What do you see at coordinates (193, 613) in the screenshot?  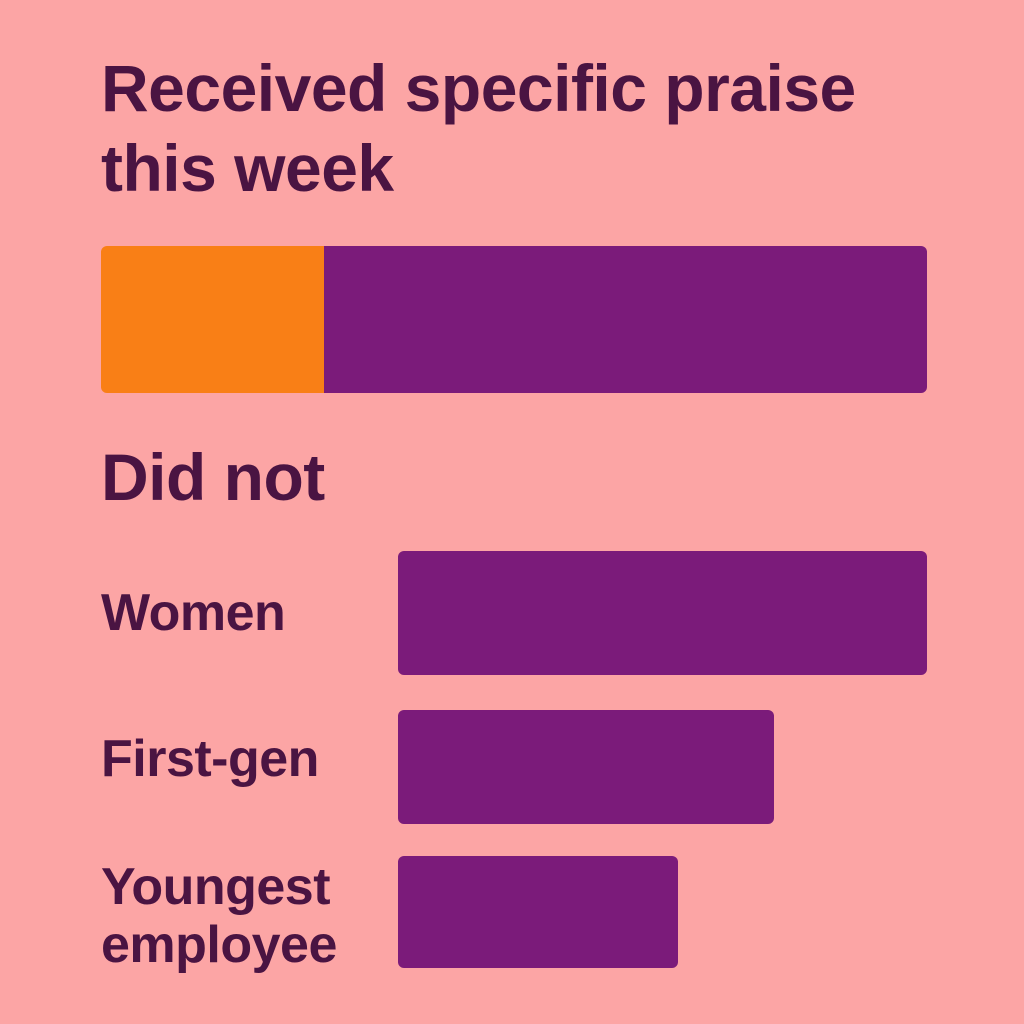 I see `category-label-women: Women` at bounding box center [193, 613].